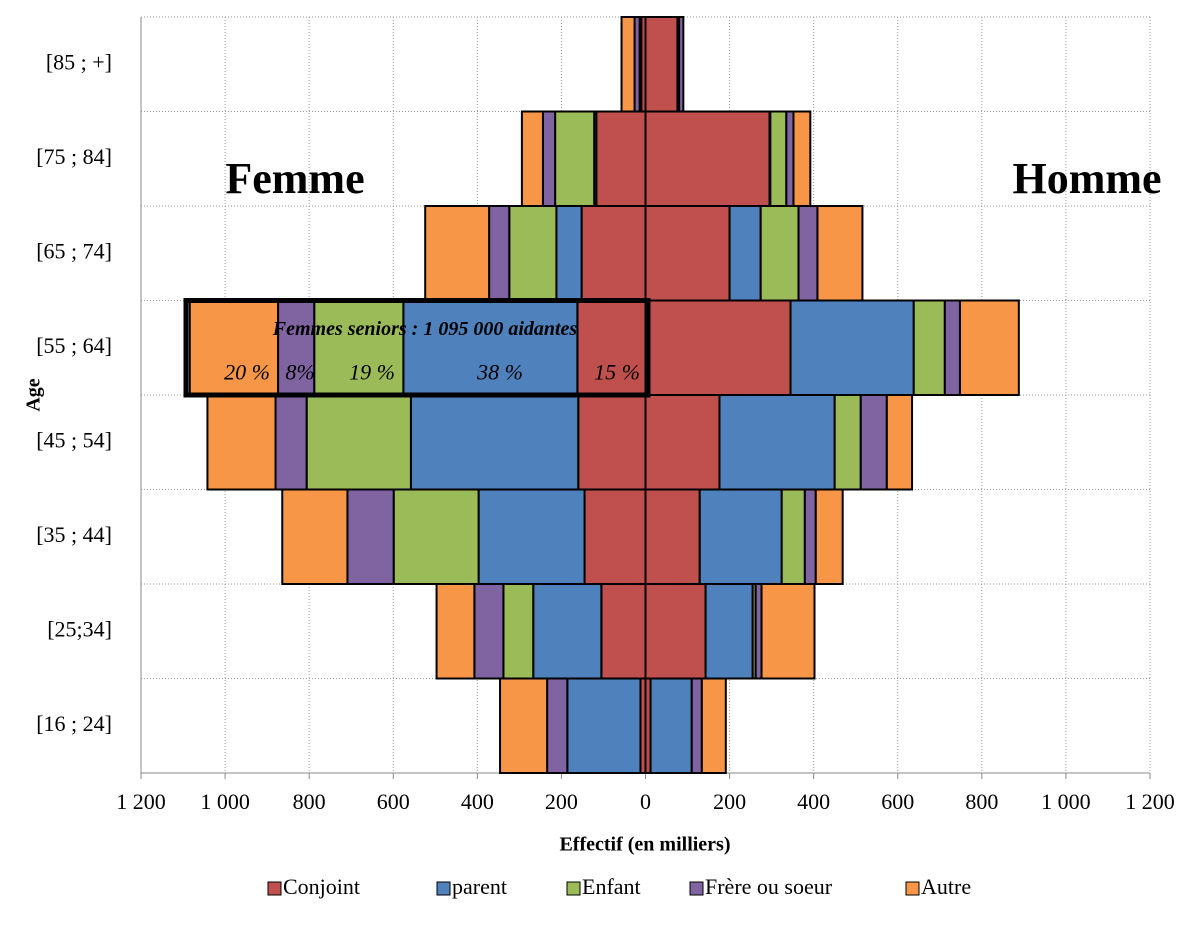 The height and width of the screenshot is (930, 1182). What do you see at coordinates (611, 886) in the screenshot?
I see `legend-label: Enfant` at bounding box center [611, 886].